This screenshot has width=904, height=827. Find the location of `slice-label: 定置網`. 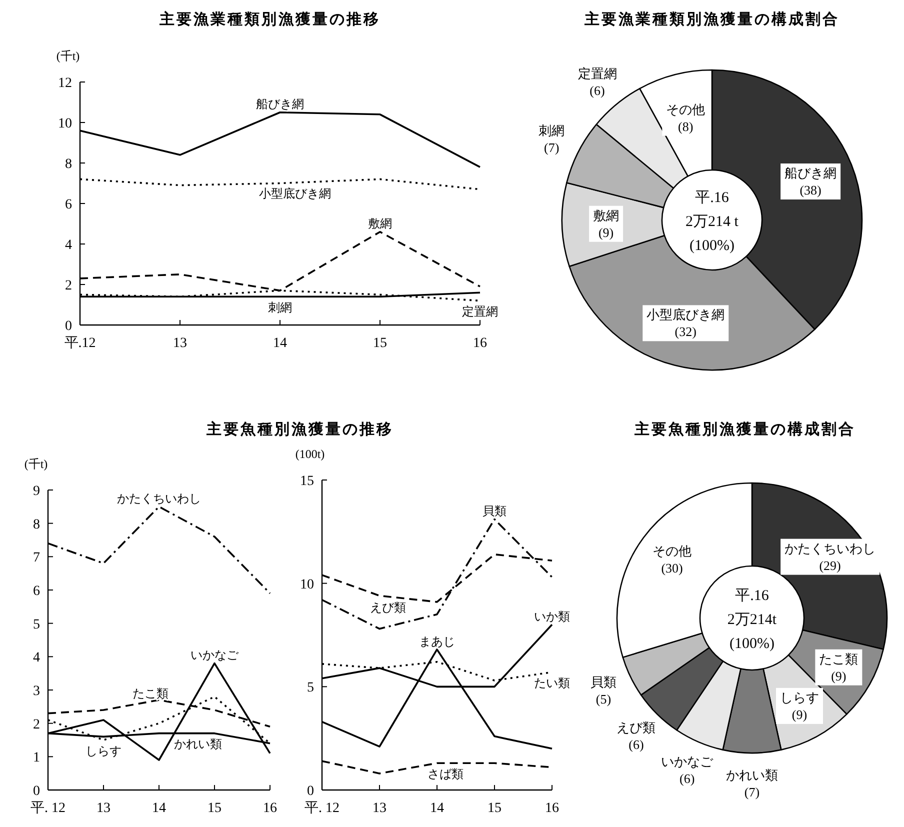

slice-label: 定置網 is located at coordinates (597, 73).